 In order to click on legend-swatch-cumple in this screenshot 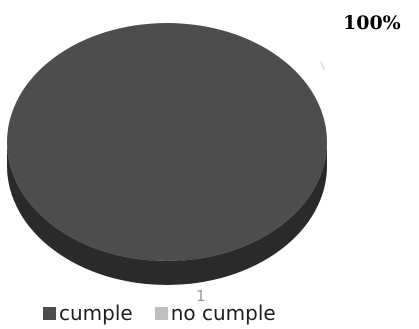, I will do `click(49, 313)`.